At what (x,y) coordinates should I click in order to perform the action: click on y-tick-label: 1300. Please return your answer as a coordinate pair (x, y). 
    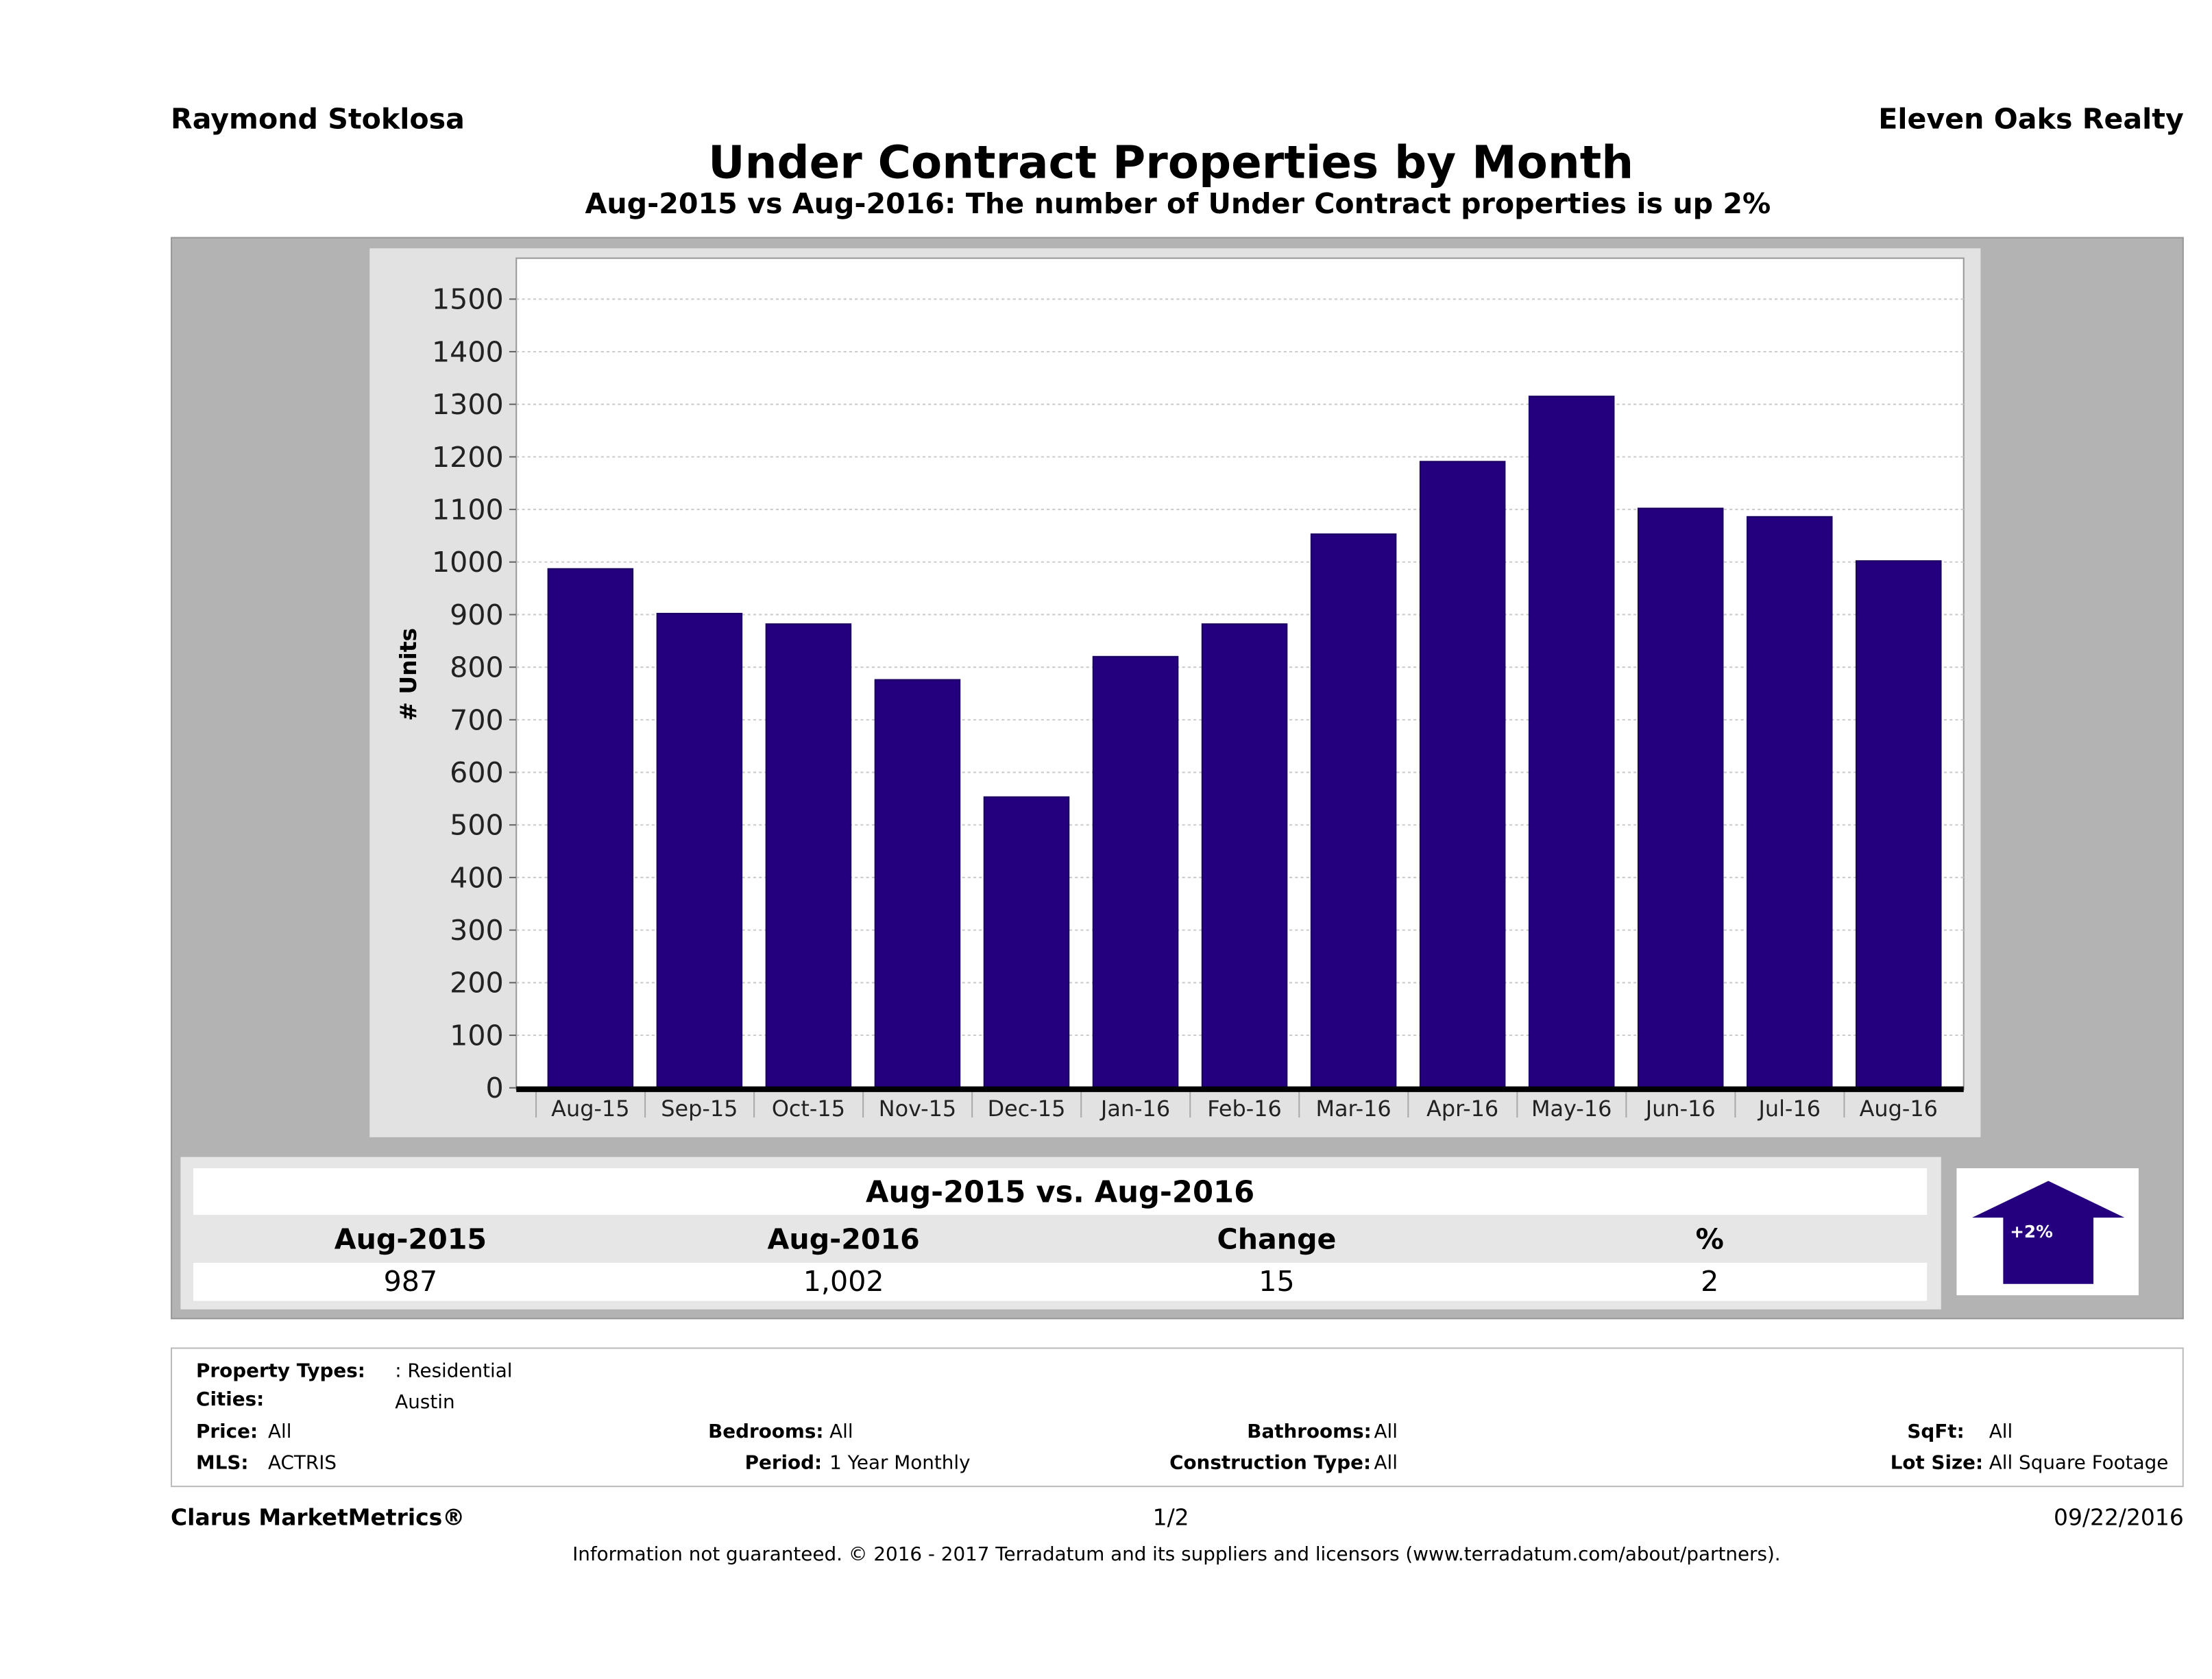
    Looking at the image, I should click on (468, 404).